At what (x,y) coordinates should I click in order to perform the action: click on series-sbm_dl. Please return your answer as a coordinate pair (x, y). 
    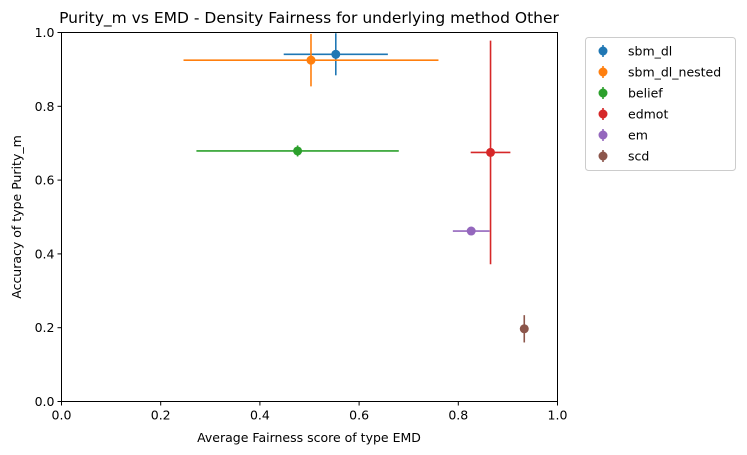
    Looking at the image, I should click on (335, 54).